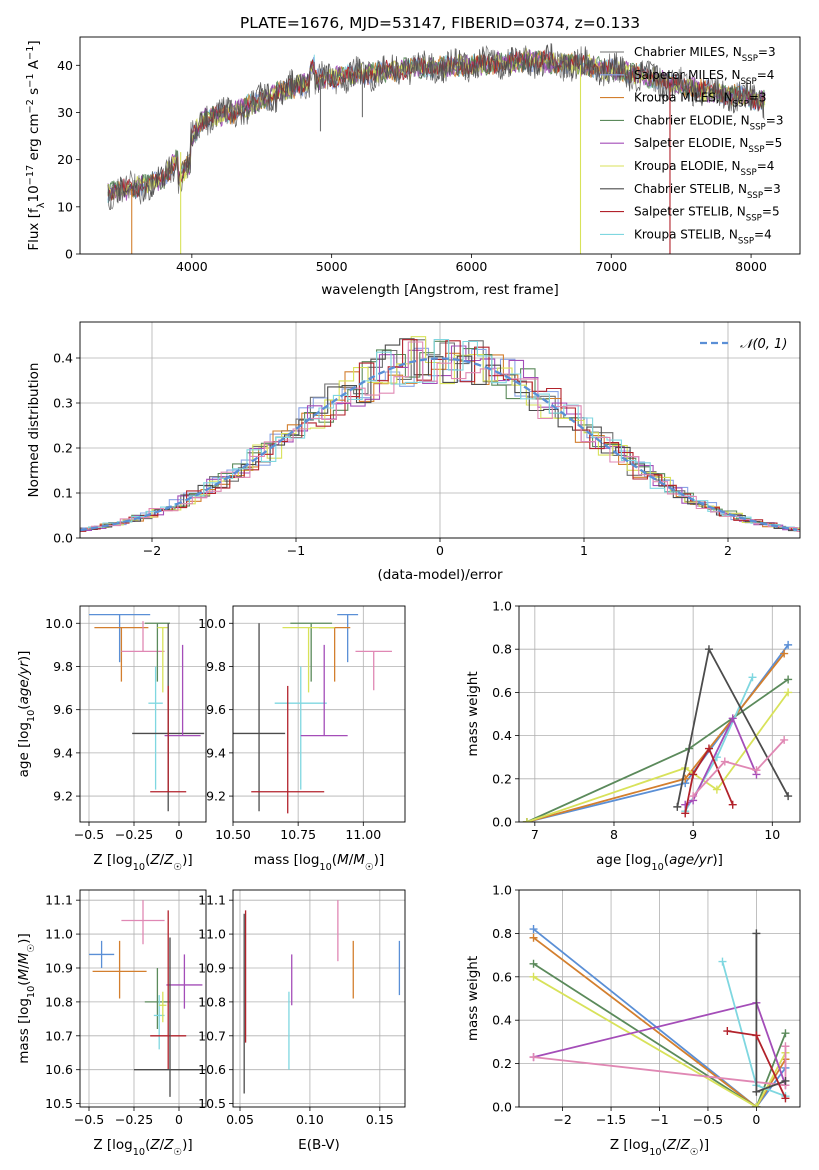 The height and width of the screenshot is (1170, 819). Describe the element at coordinates (472, 266) in the screenshot. I see `x-tick-label: 6000` at that location.